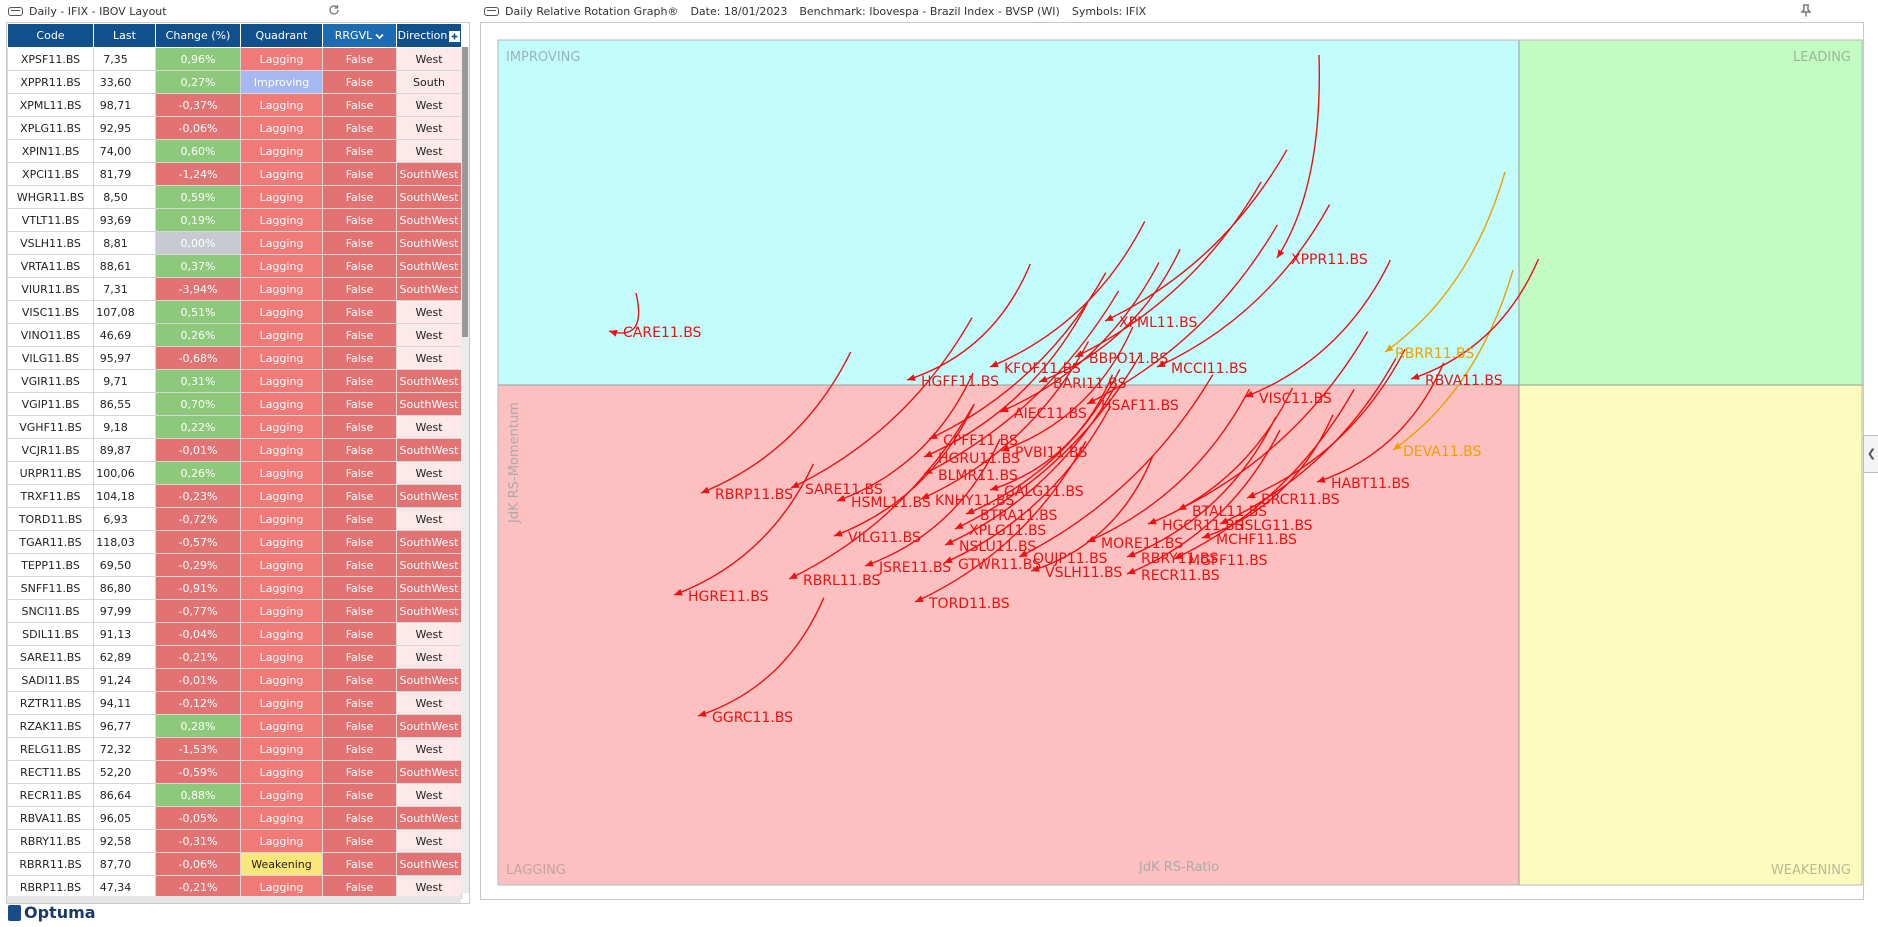  I want to click on cell-change: -0,29%, so click(198, 565).